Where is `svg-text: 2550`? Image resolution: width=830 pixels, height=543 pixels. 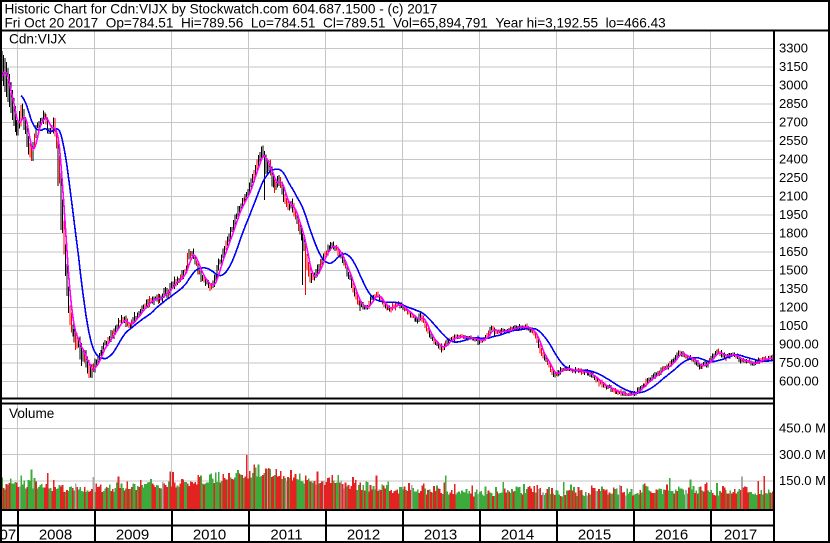
svg-text: 2550 is located at coordinates (793, 140).